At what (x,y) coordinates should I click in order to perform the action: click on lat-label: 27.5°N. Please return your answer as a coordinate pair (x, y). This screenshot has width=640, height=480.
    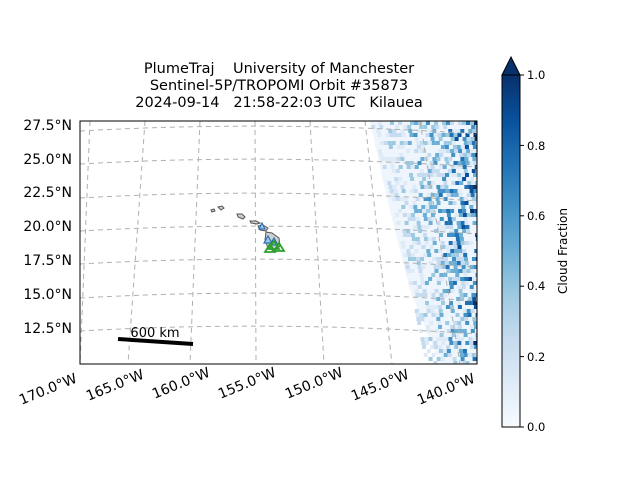
    Looking at the image, I should click on (47, 126).